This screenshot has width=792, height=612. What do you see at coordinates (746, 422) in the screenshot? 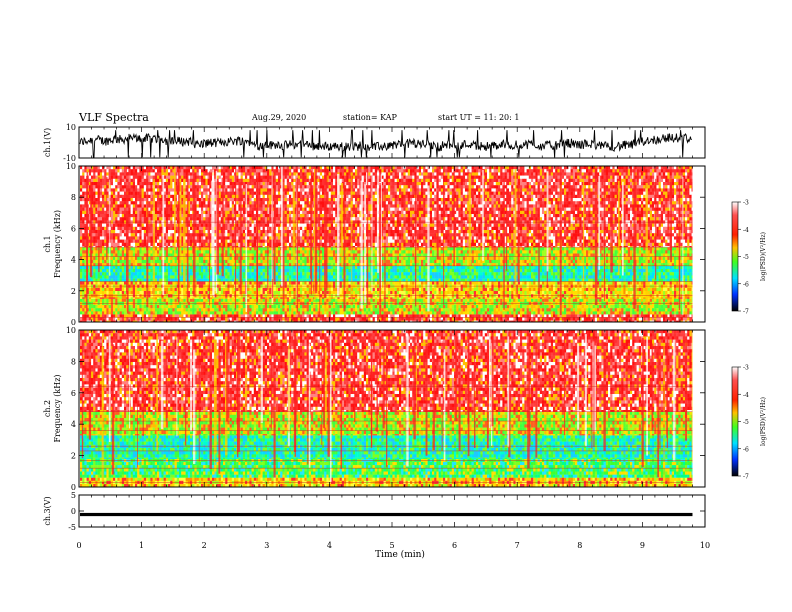
I see `ch2-colorbar-tick-label: -5` at bounding box center [746, 422].